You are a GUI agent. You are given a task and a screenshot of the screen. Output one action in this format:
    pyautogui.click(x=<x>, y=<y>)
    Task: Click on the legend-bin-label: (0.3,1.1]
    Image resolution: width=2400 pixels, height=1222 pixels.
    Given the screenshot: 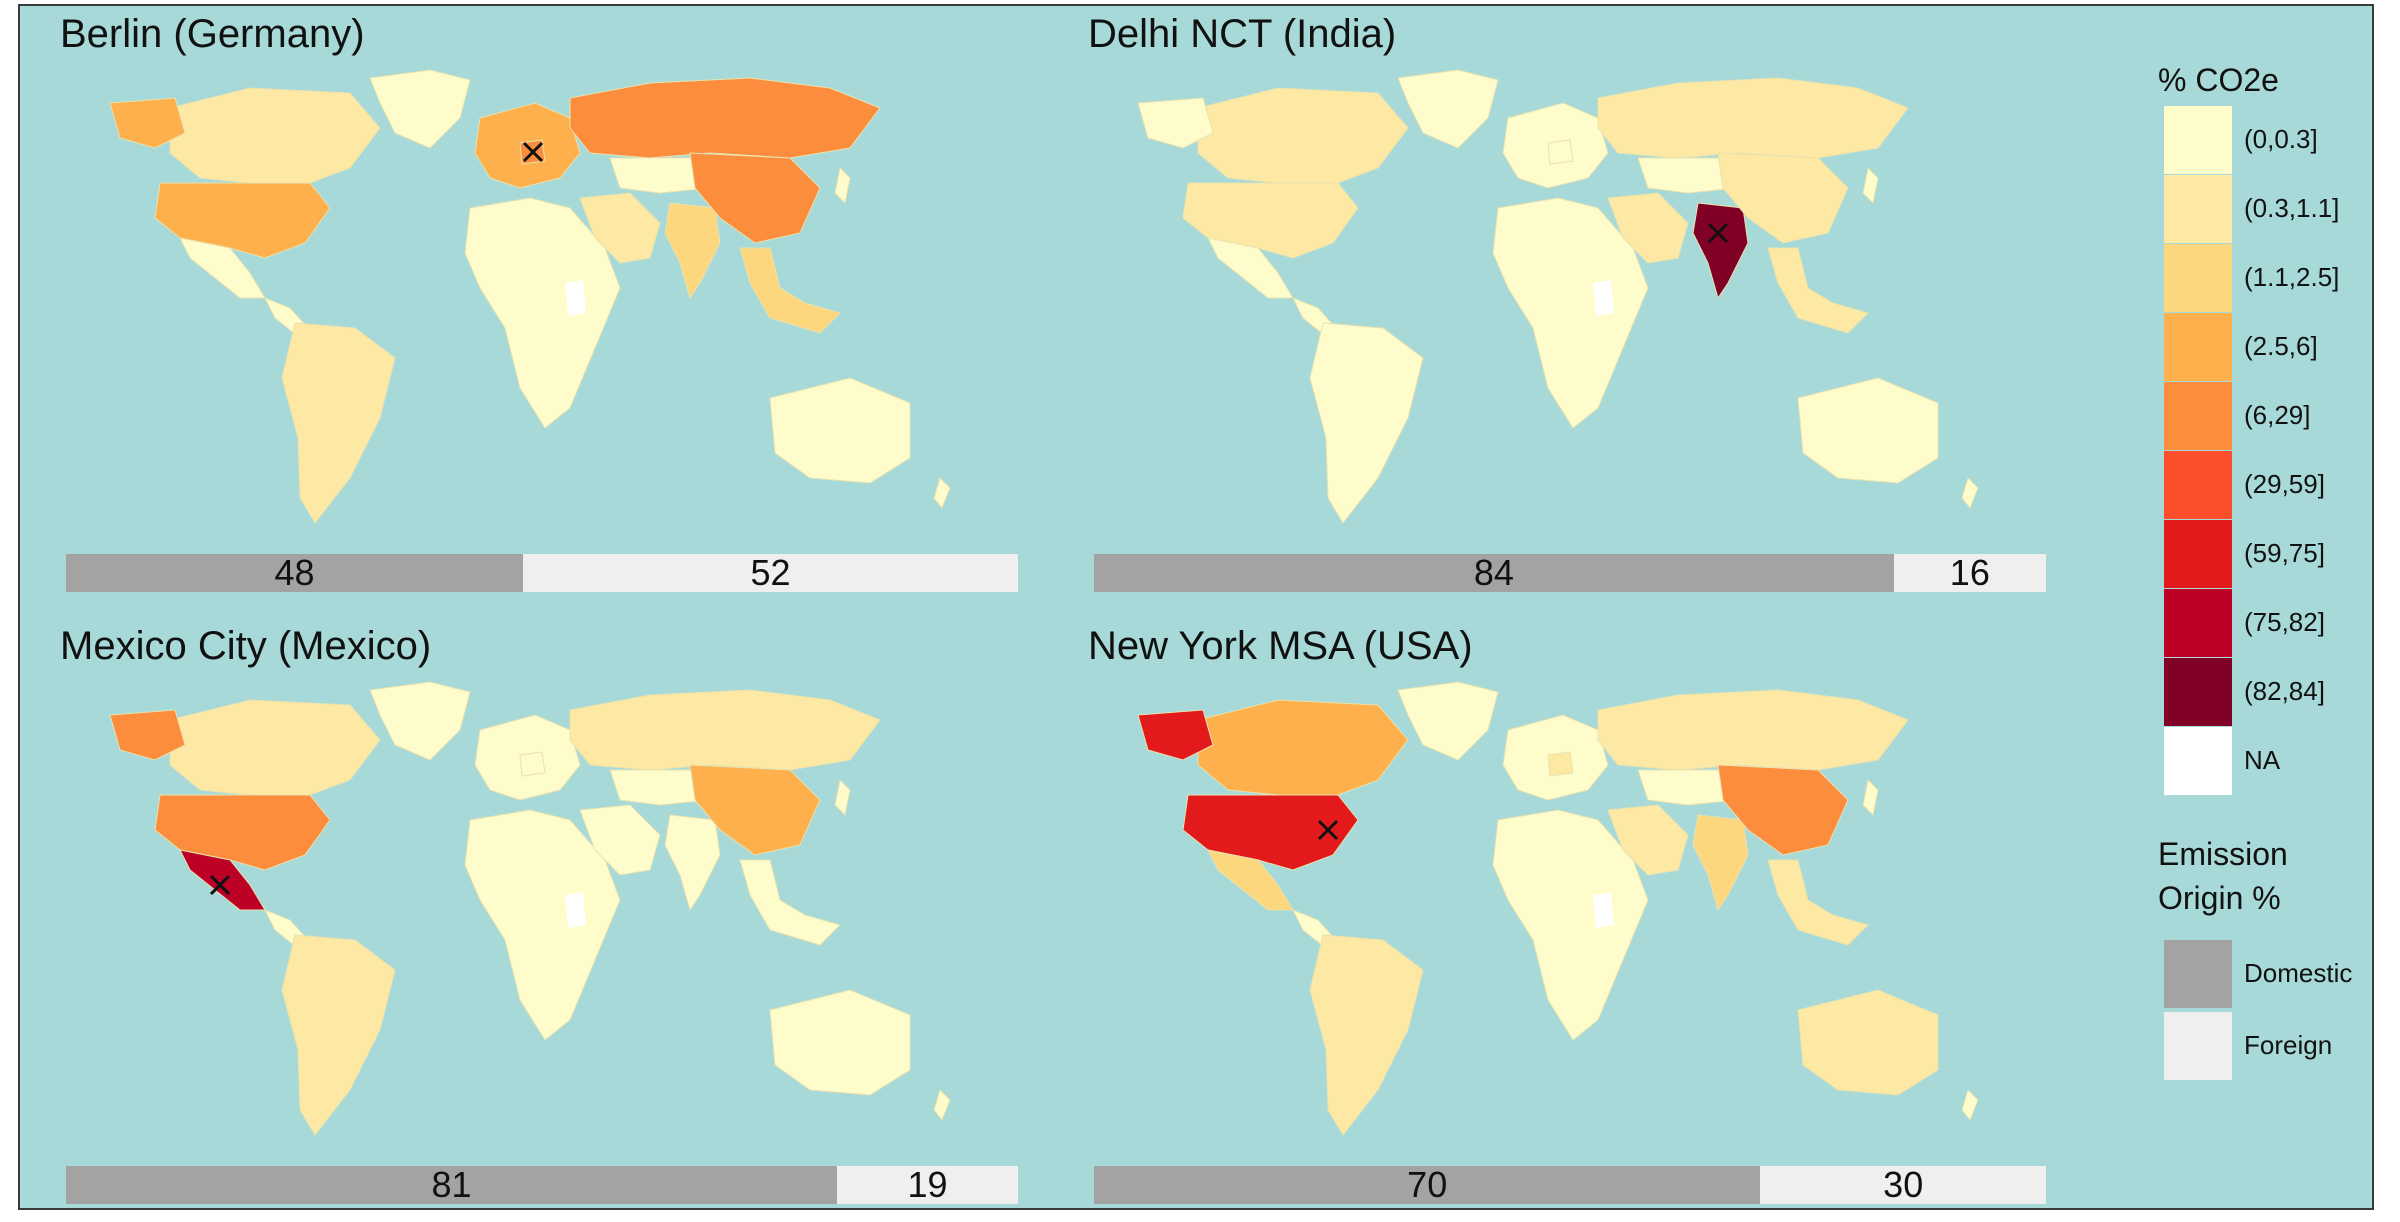 What is the action you would take?
    pyautogui.click(x=2292, y=208)
    